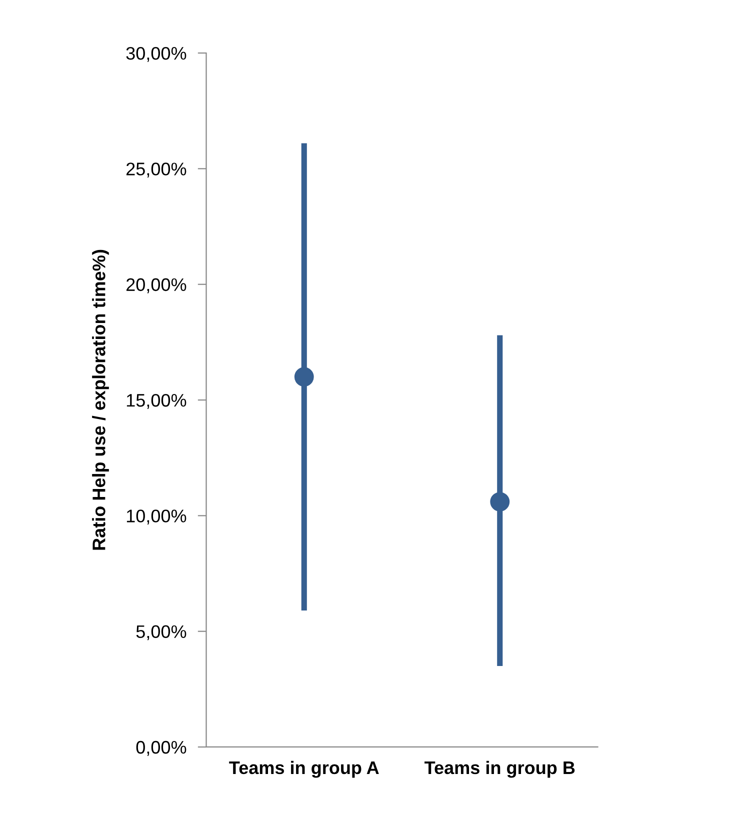  I want to click on y-axis-title: Ratio Help use / exploration time%), so click(100, 400).